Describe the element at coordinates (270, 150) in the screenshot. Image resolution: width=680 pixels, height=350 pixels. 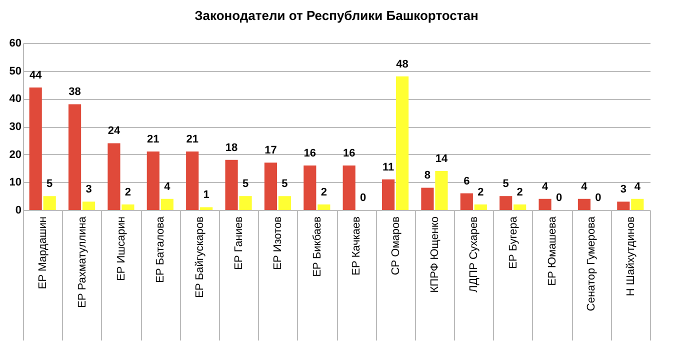
I see `data-label: 17` at that location.